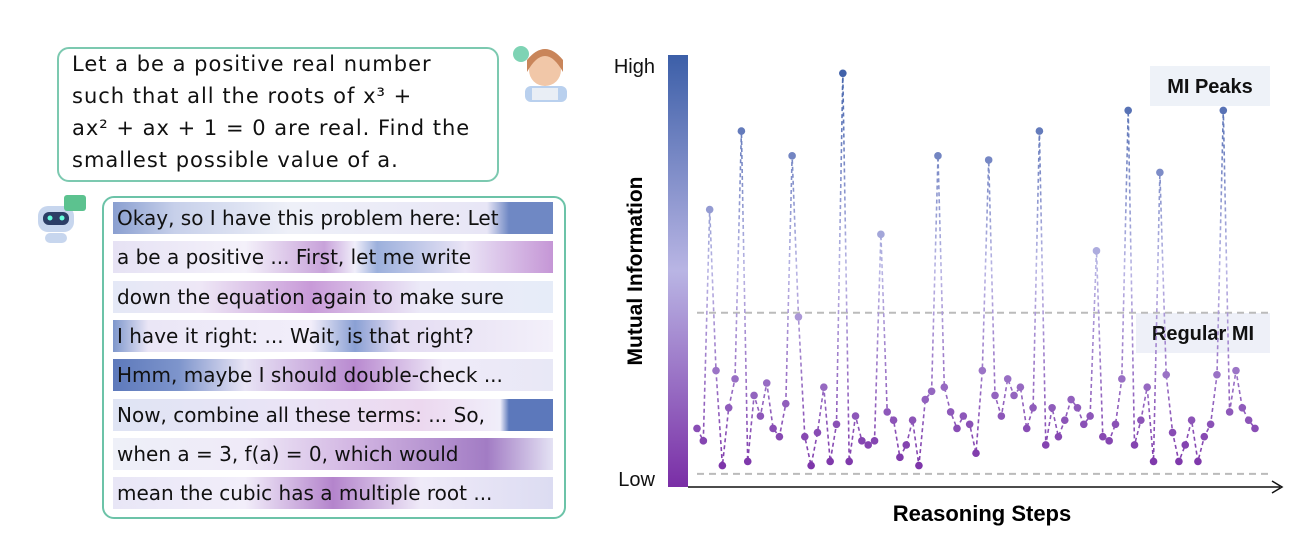 The width and height of the screenshot is (1304, 544). Describe the element at coordinates (982, 513) in the screenshot. I see `x-axis-label: Reasoning Steps` at that location.